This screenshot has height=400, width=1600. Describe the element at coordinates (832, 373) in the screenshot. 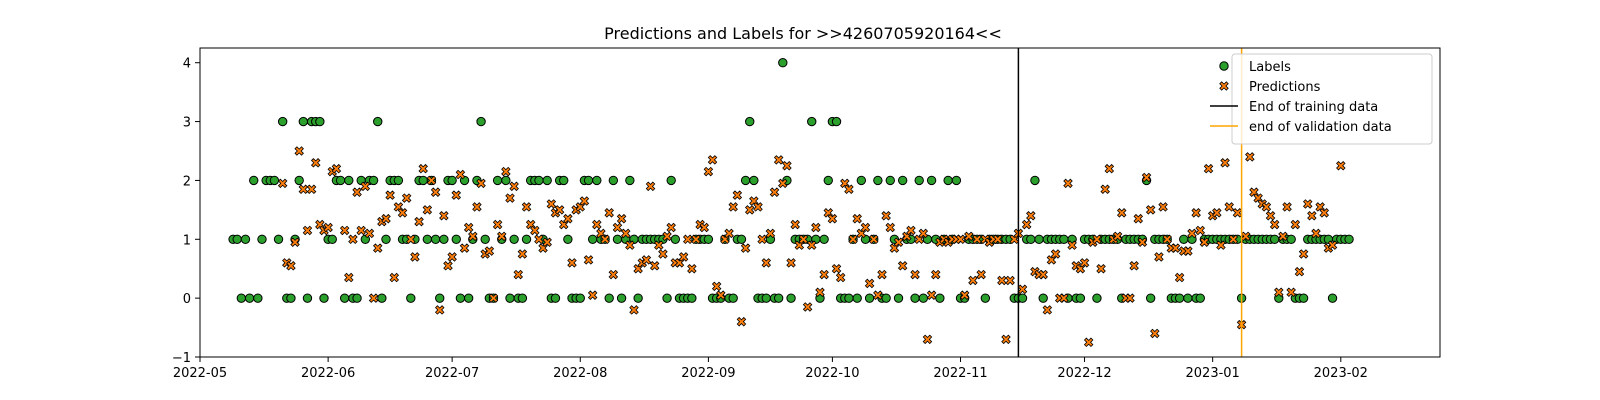

I see `x-tick-label: 2022-10` at that location.